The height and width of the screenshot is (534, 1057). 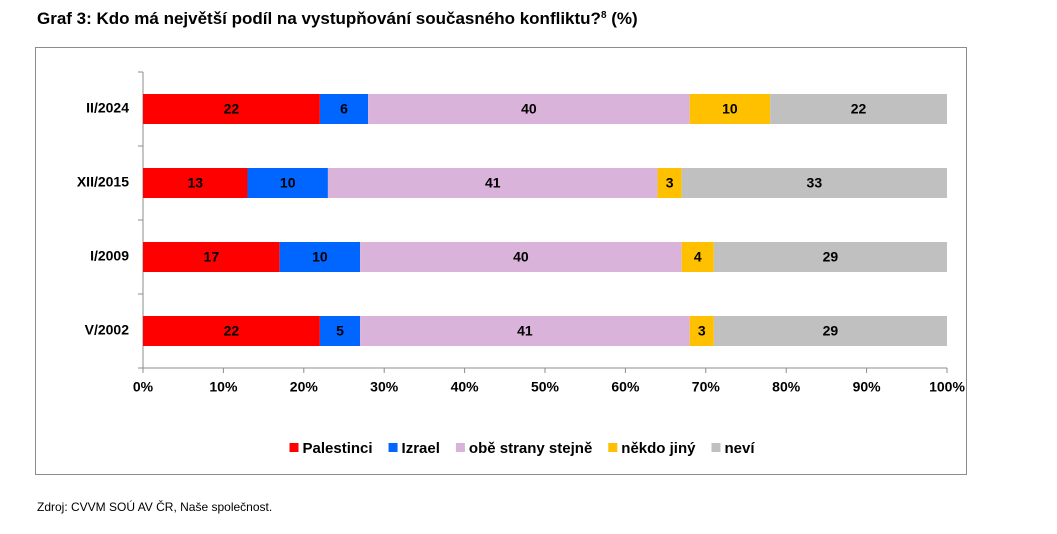 I want to click on data-label: 17, so click(x=212, y=257).